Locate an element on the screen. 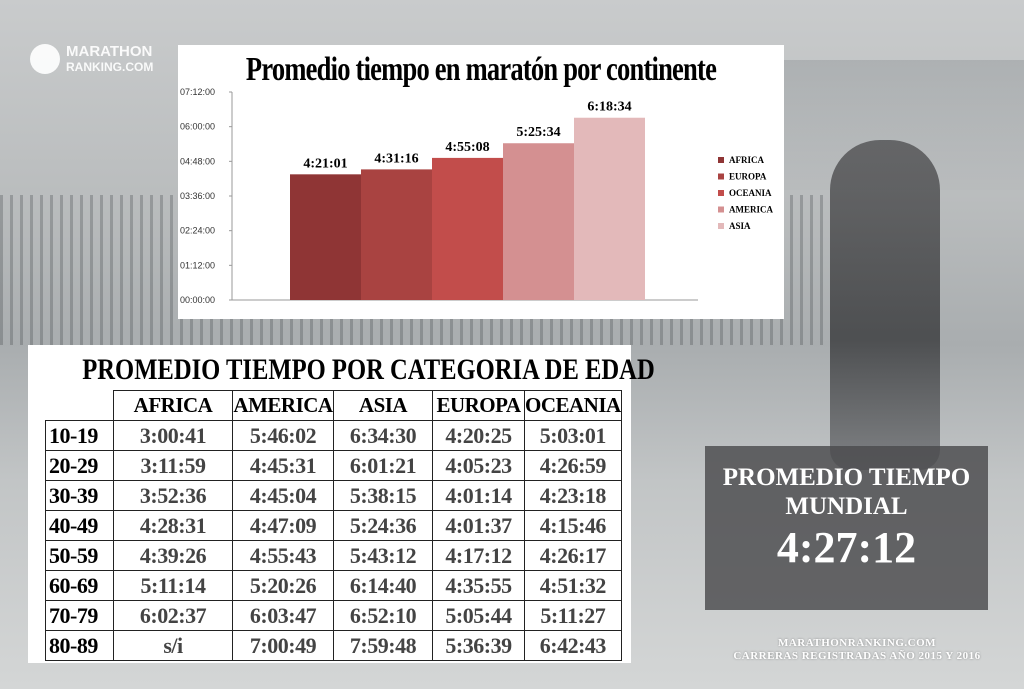 This screenshot has width=1024, height=689. time-cell: 5:38:15 is located at coordinates (383, 495).